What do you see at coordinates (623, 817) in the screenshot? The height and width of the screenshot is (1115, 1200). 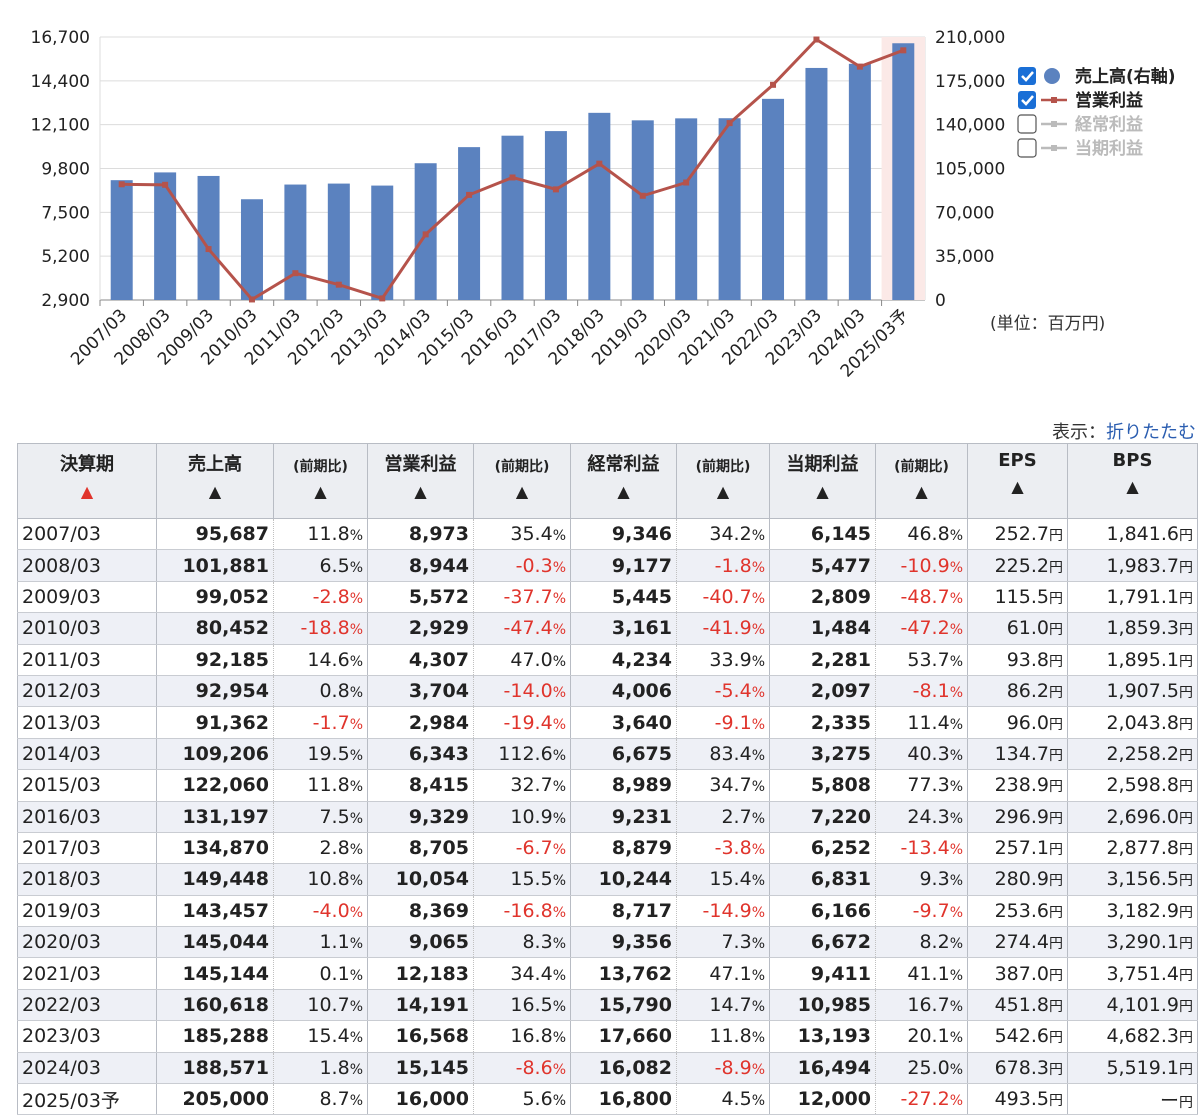 I see `cell-ordinary-profit: 9,231` at bounding box center [623, 817].